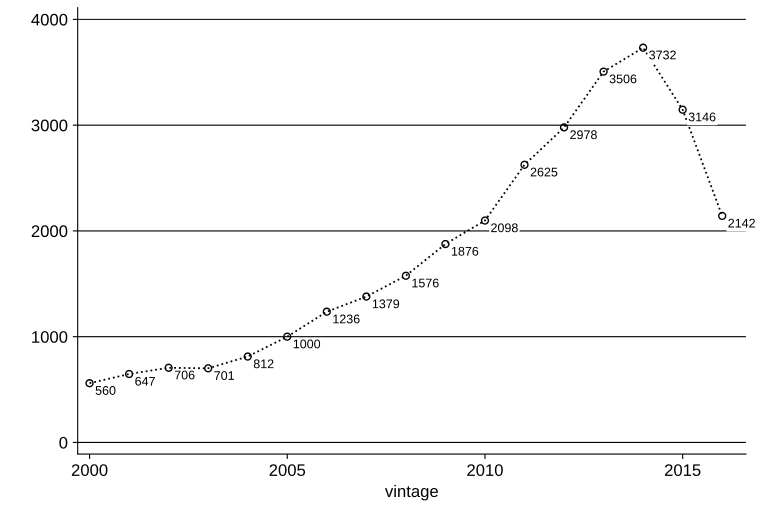  Describe the element at coordinates (702, 117) in the screenshot. I see `data-label: 3146` at that location.